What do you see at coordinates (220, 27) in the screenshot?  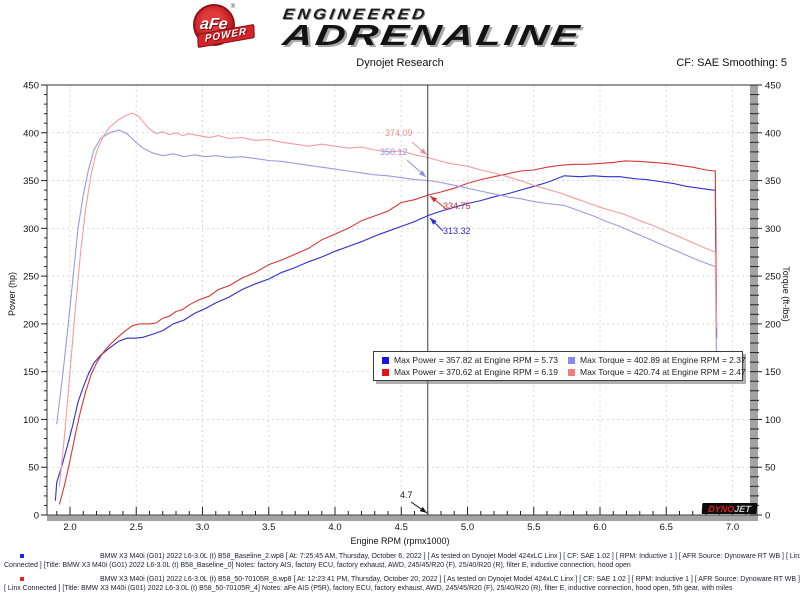 I see `afe-emblem-icon: aFe ® POWER` at bounding box center [220, 27].